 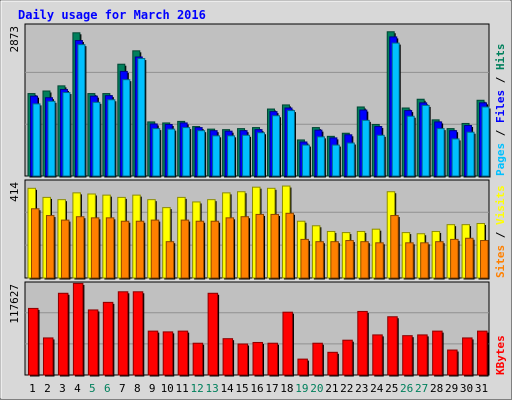 What do you see at coordinates (256, 388) in the screenshot?
I see `x-tick-label-day-16: 16` at bounding box center [256, 388].